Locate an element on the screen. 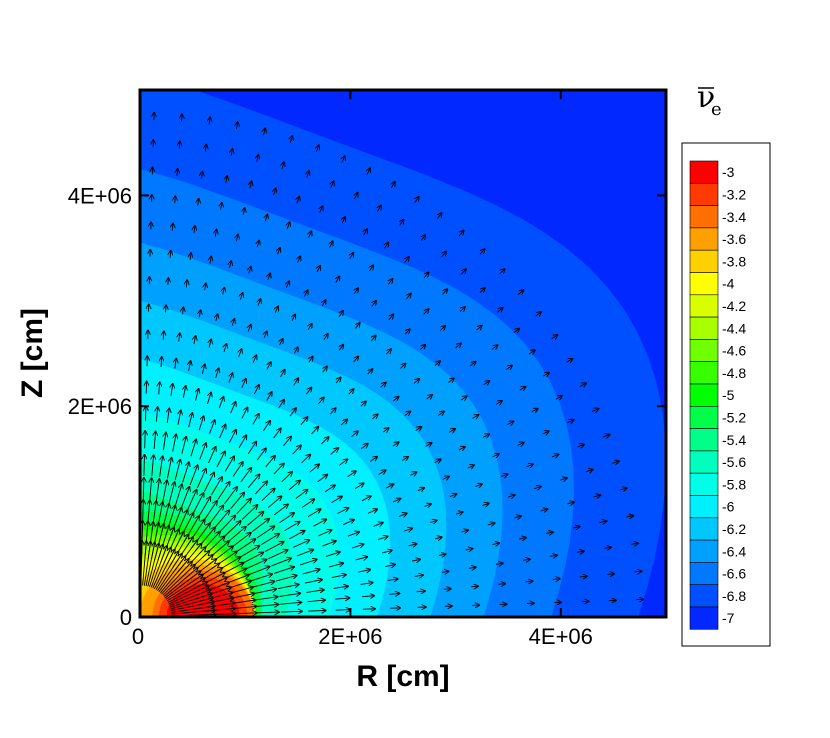 Image resolution: width=830 pixels, height=738 pixels. y-tick-label: 0 is located at coordinates (126, 617).